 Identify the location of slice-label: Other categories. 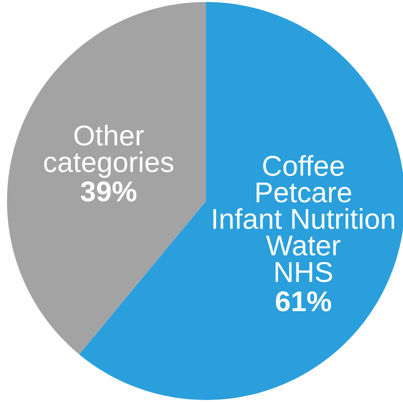
(109, 151).